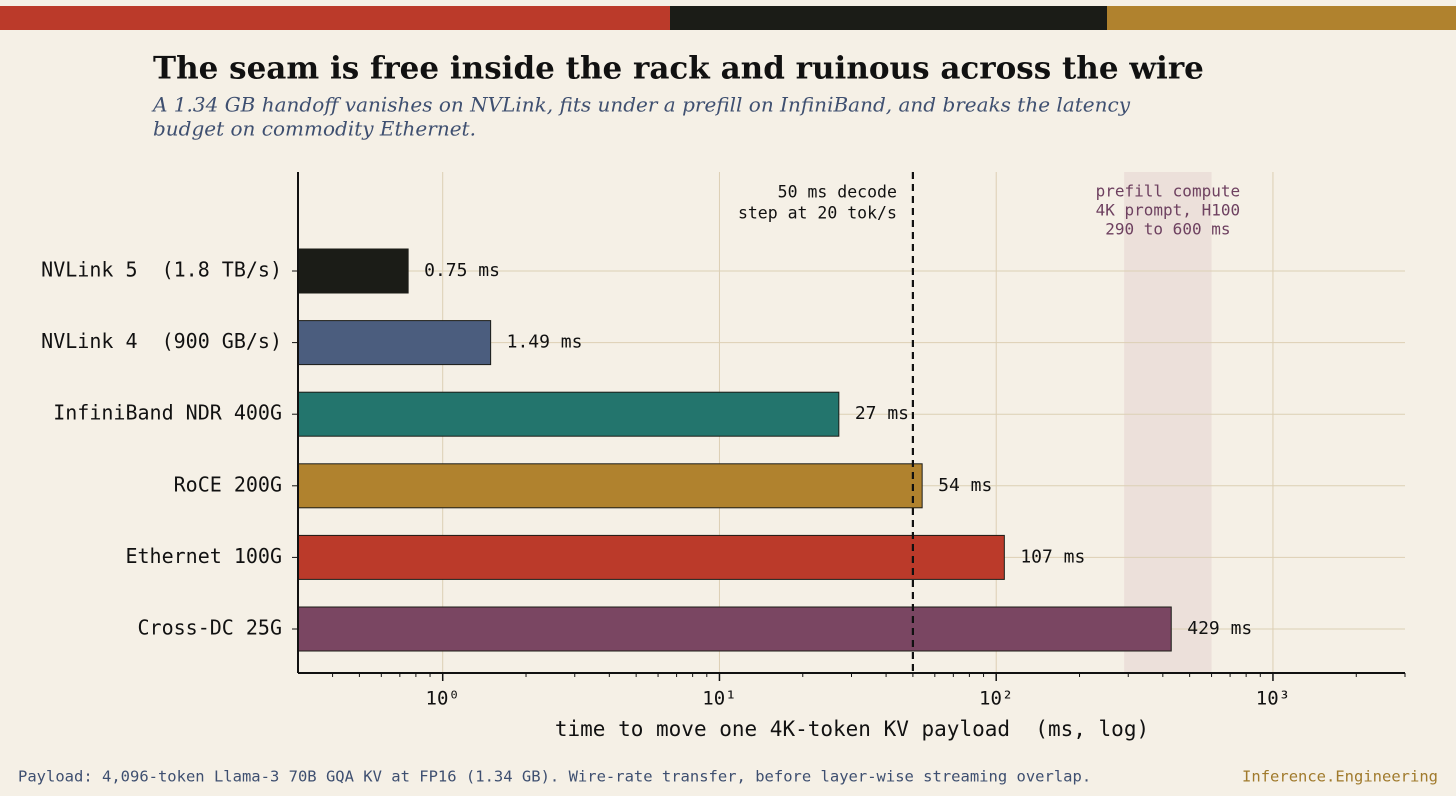 Image resolution: width=1456 pixels, height=796 pixels. Describe the element at coordinates (719, 699) in the screenshot. I see `x-tick-label: 10¹` at that location.